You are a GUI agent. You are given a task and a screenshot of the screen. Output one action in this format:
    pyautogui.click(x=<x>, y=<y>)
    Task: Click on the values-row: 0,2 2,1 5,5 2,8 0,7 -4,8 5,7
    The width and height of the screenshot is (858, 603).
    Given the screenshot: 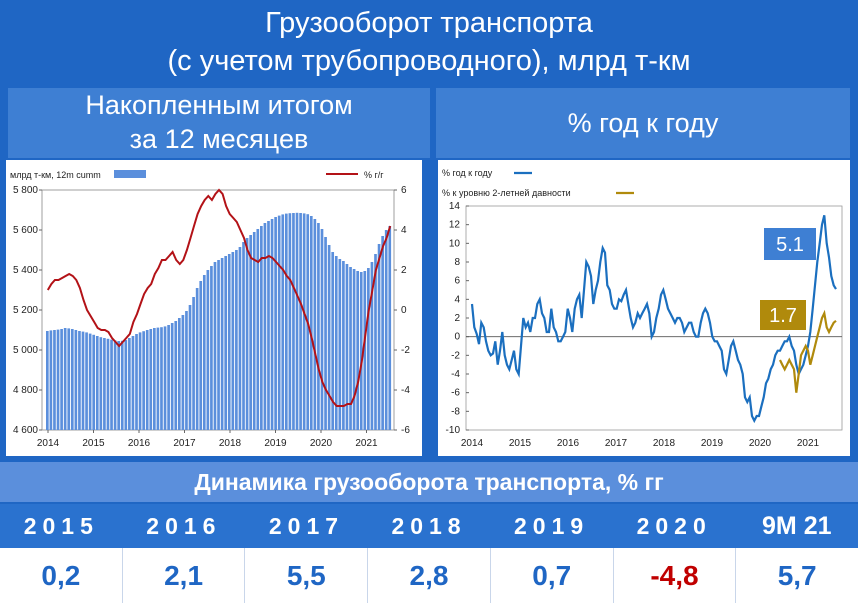 What is the action you would take?
    pyautogui.click(x=429, y=575)
    